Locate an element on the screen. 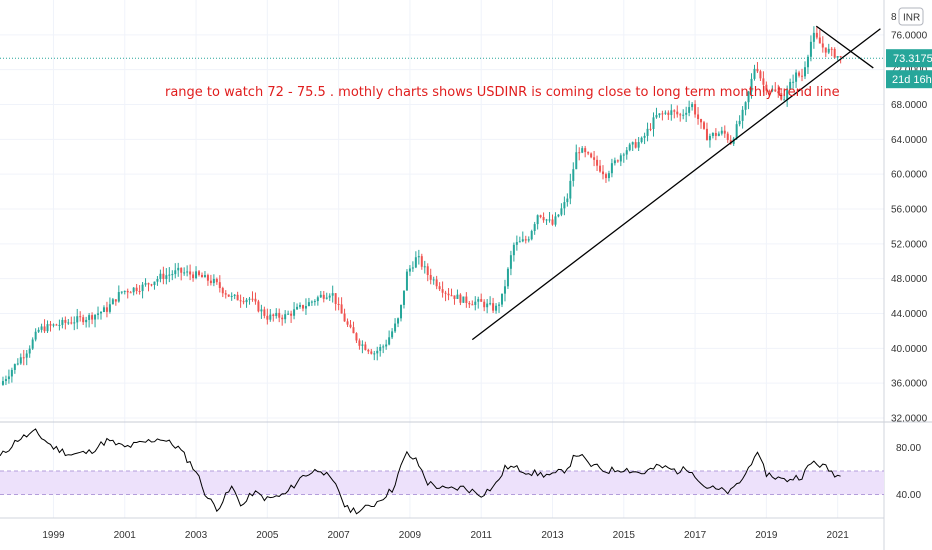  rsi-axis: 80.00 40.00 is located at coordinates (908, 472).